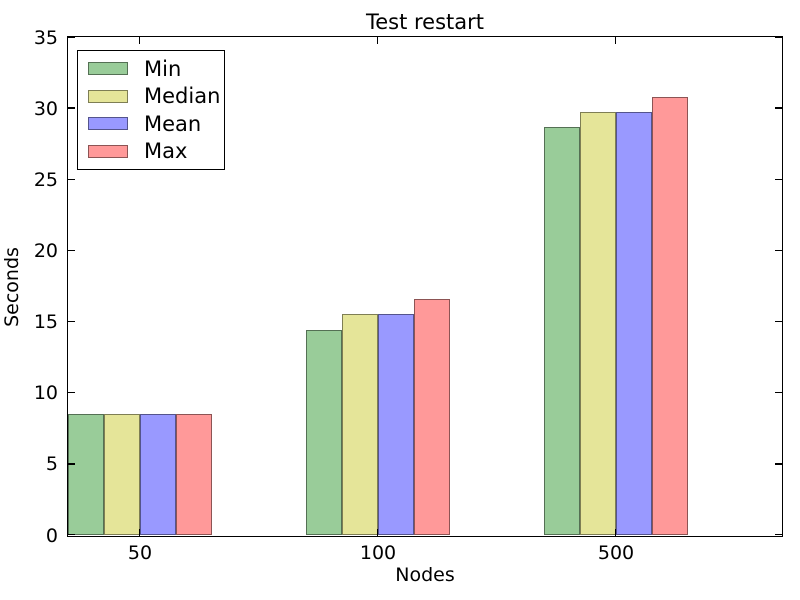 The width and height of the screenshot is (800, 600). What do you see at coordinates (45, 179) in the screenshot?
I see `y-tick-label: 25` at bounding box center [45, 179].